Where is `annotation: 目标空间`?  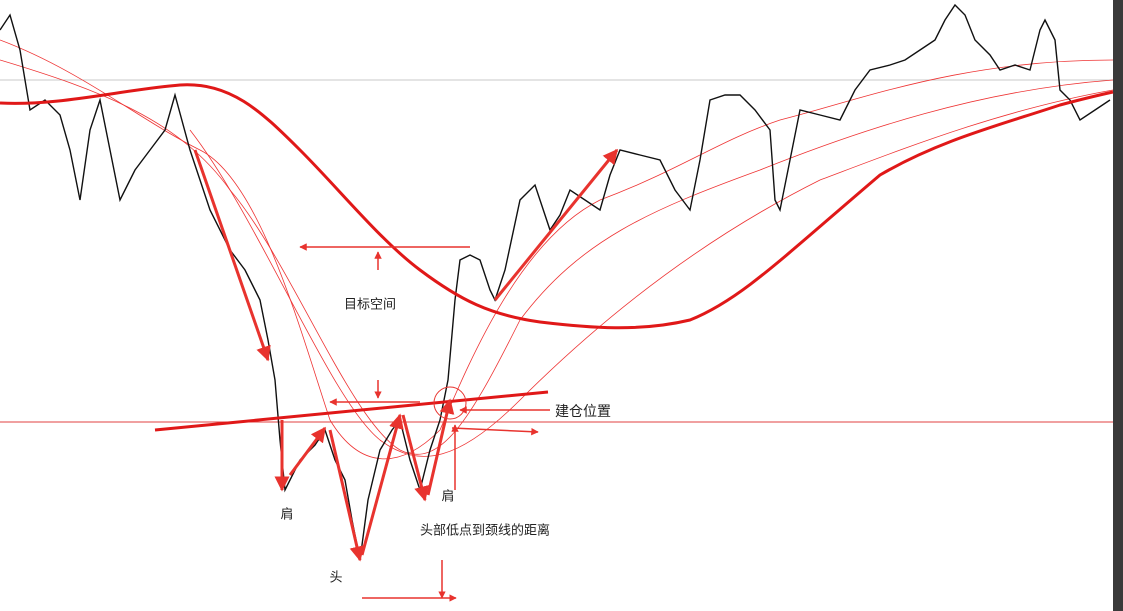
annotation: 目标空间 is located at coordinates (370, 305).